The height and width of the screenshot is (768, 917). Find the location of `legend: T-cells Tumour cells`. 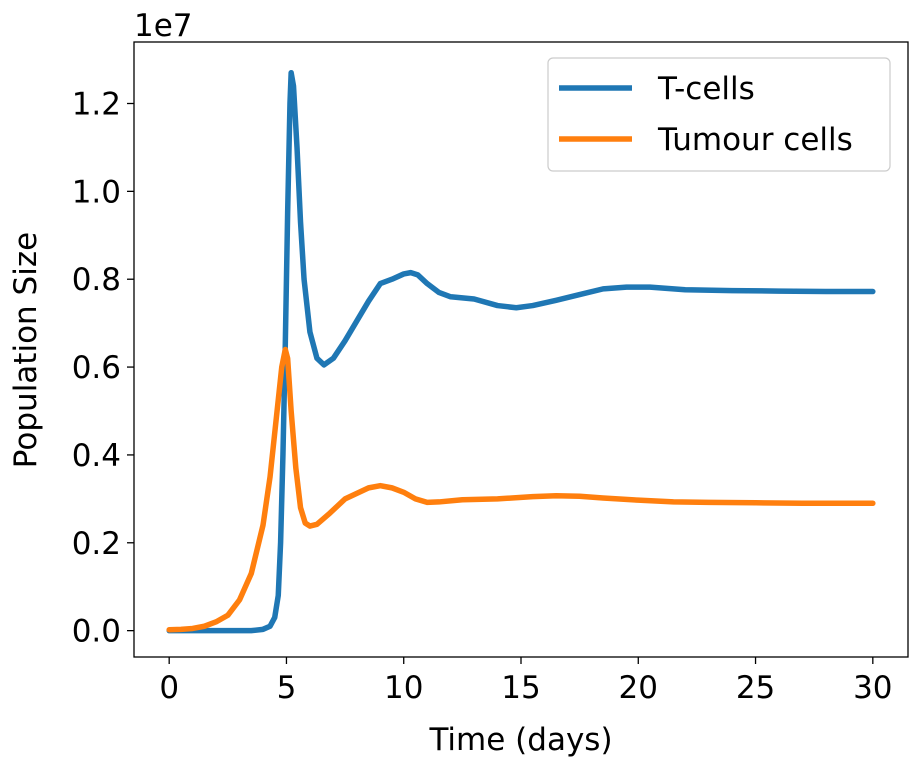

legend: T-cells Tumour cells is located at coordinates (719, 114).